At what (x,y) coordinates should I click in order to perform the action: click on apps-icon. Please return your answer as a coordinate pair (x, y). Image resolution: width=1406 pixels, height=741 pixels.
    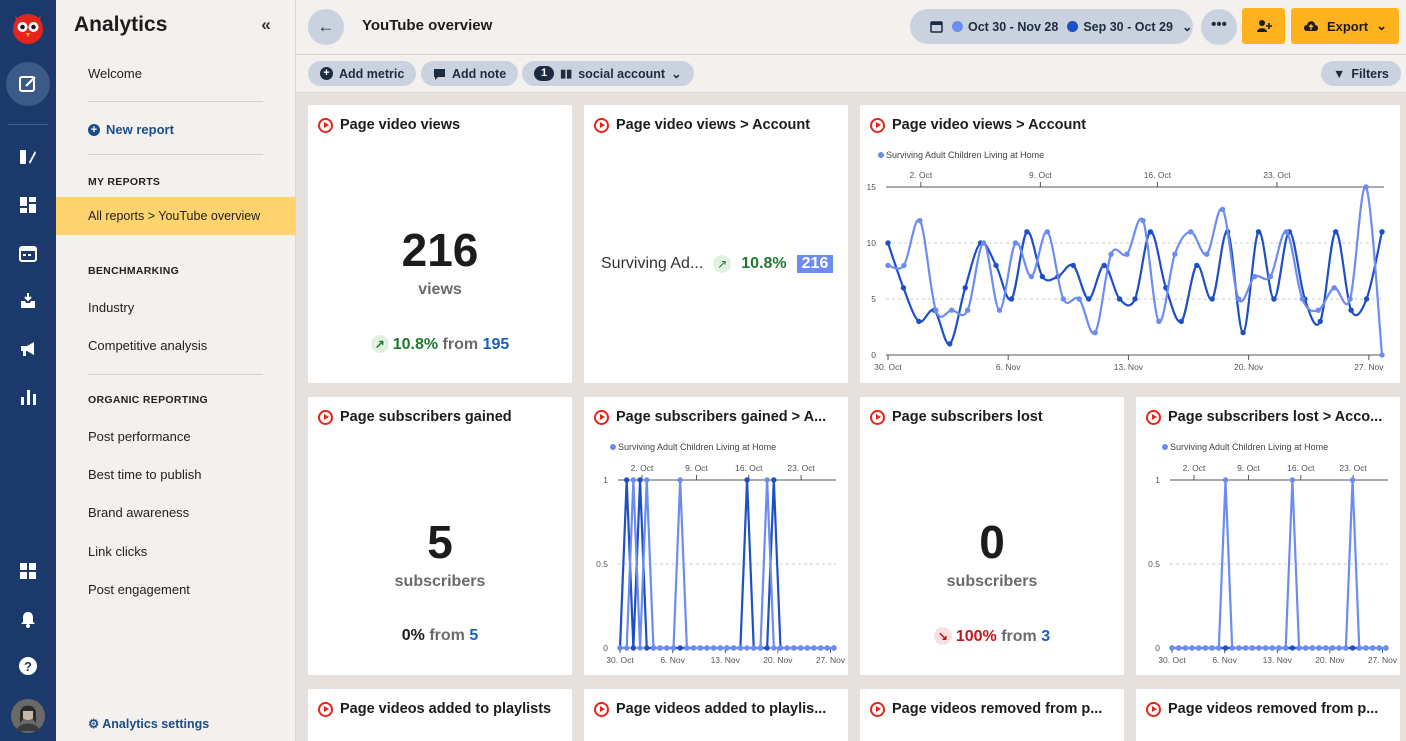
    Looking at the image, I should click on (28, 571).